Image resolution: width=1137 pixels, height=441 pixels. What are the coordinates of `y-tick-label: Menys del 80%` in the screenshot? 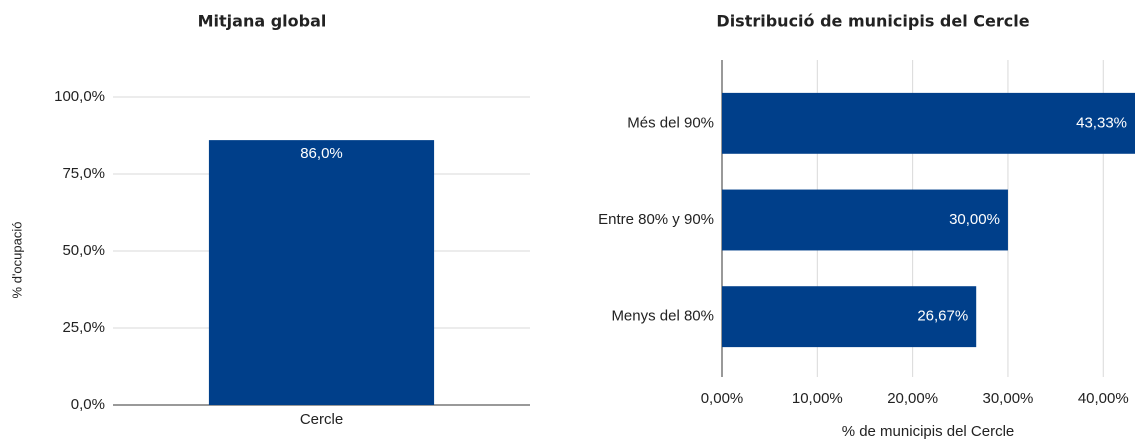 It's located at (662, 316).